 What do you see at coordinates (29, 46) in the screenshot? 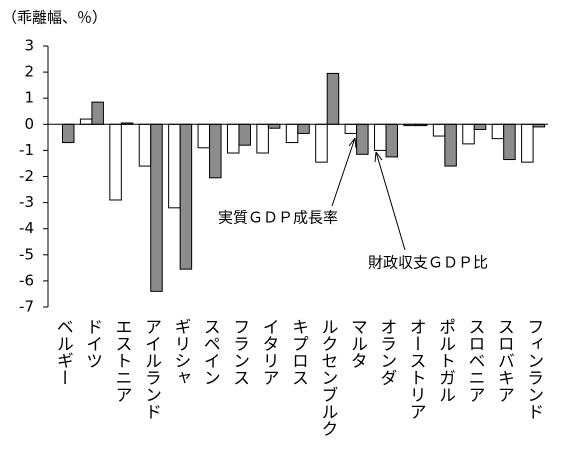
I see `y-tick-label: 3` at bounding box center [29, 46].